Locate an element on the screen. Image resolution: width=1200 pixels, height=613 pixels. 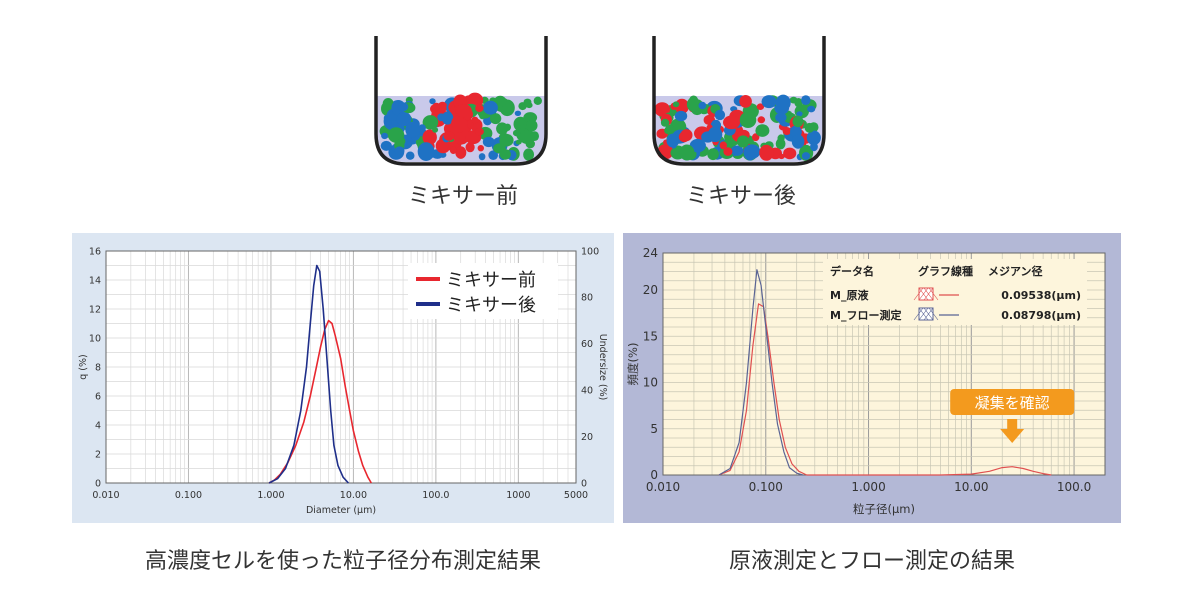
x-tick-labels: 0.010 0.100 1.000 10.00 100.0 is located at coordinates (868, 487).